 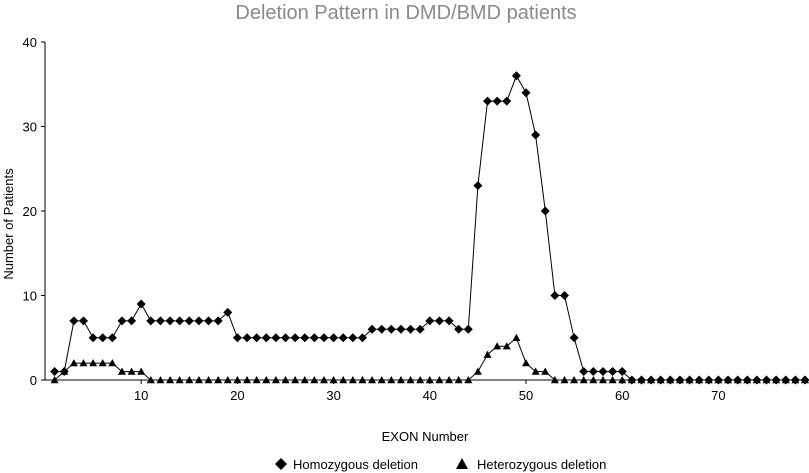 I want to click on x-axis-label: EXON Number, so click(x=425, y=436).